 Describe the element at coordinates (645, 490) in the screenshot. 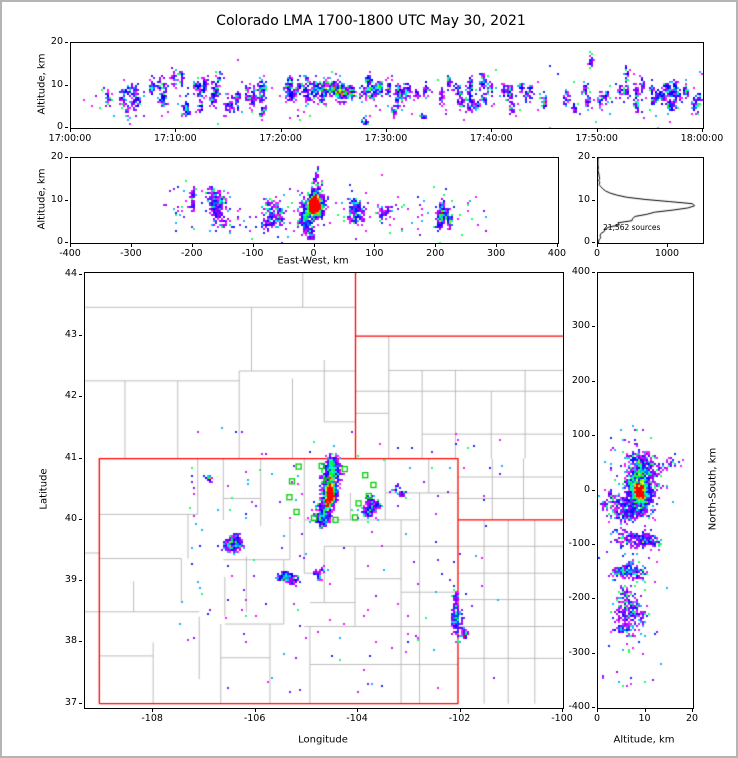

I see `altitude-north-south-panel` at that location.